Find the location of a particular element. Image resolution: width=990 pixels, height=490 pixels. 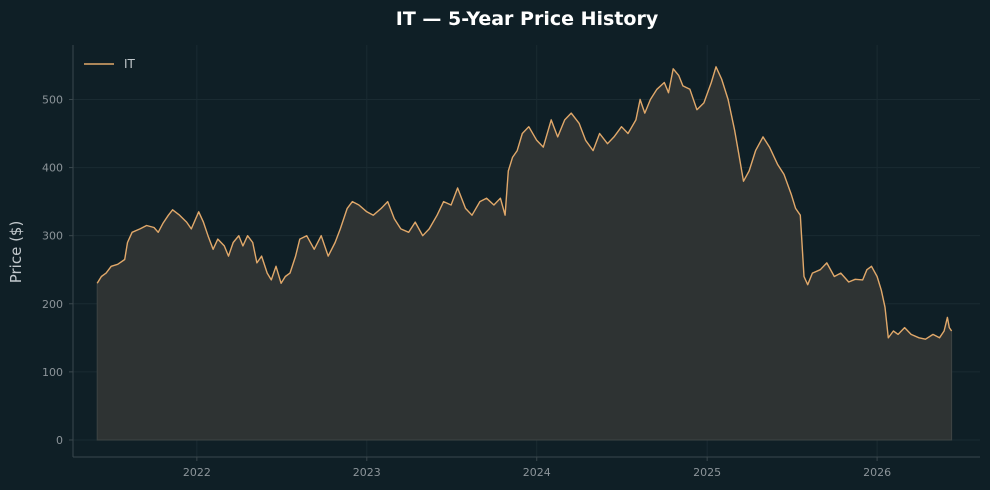

x-tick-label: 2024 is located at coordinates (537, 472).